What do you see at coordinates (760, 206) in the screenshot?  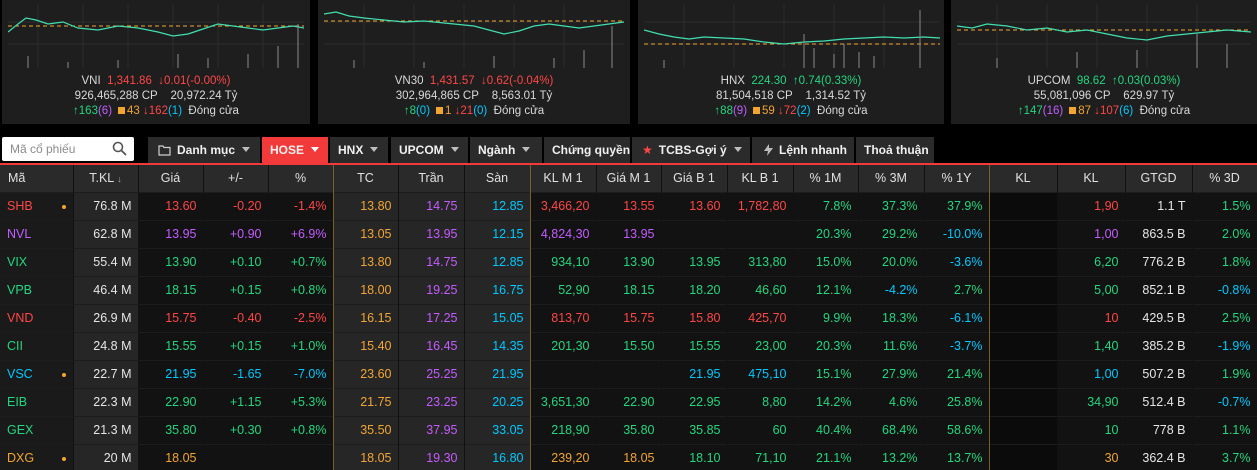 I see `cell-klb1: 1,782,80` at bounding box center [760, 206].